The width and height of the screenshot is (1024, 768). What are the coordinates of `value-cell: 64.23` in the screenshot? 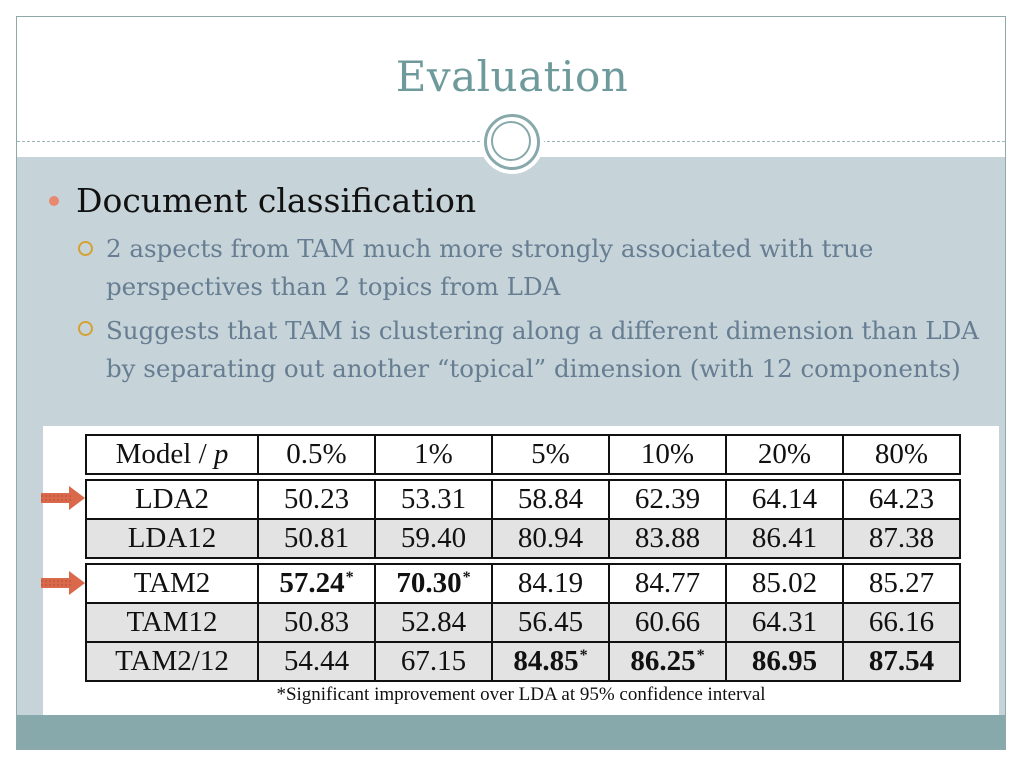 It's located at (901, 499).